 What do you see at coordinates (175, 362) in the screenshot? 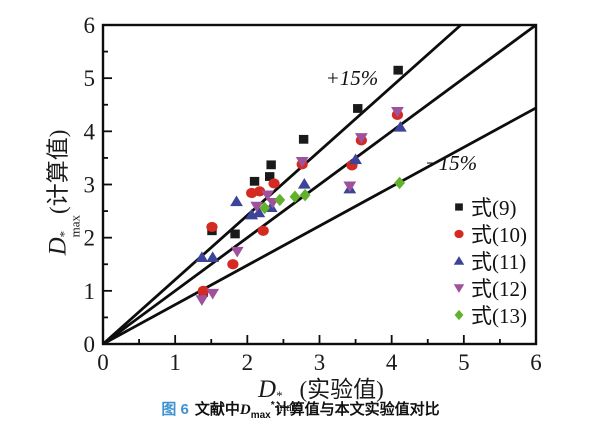
I see `x-tick-label: 1` at bounding box center [175, 362].